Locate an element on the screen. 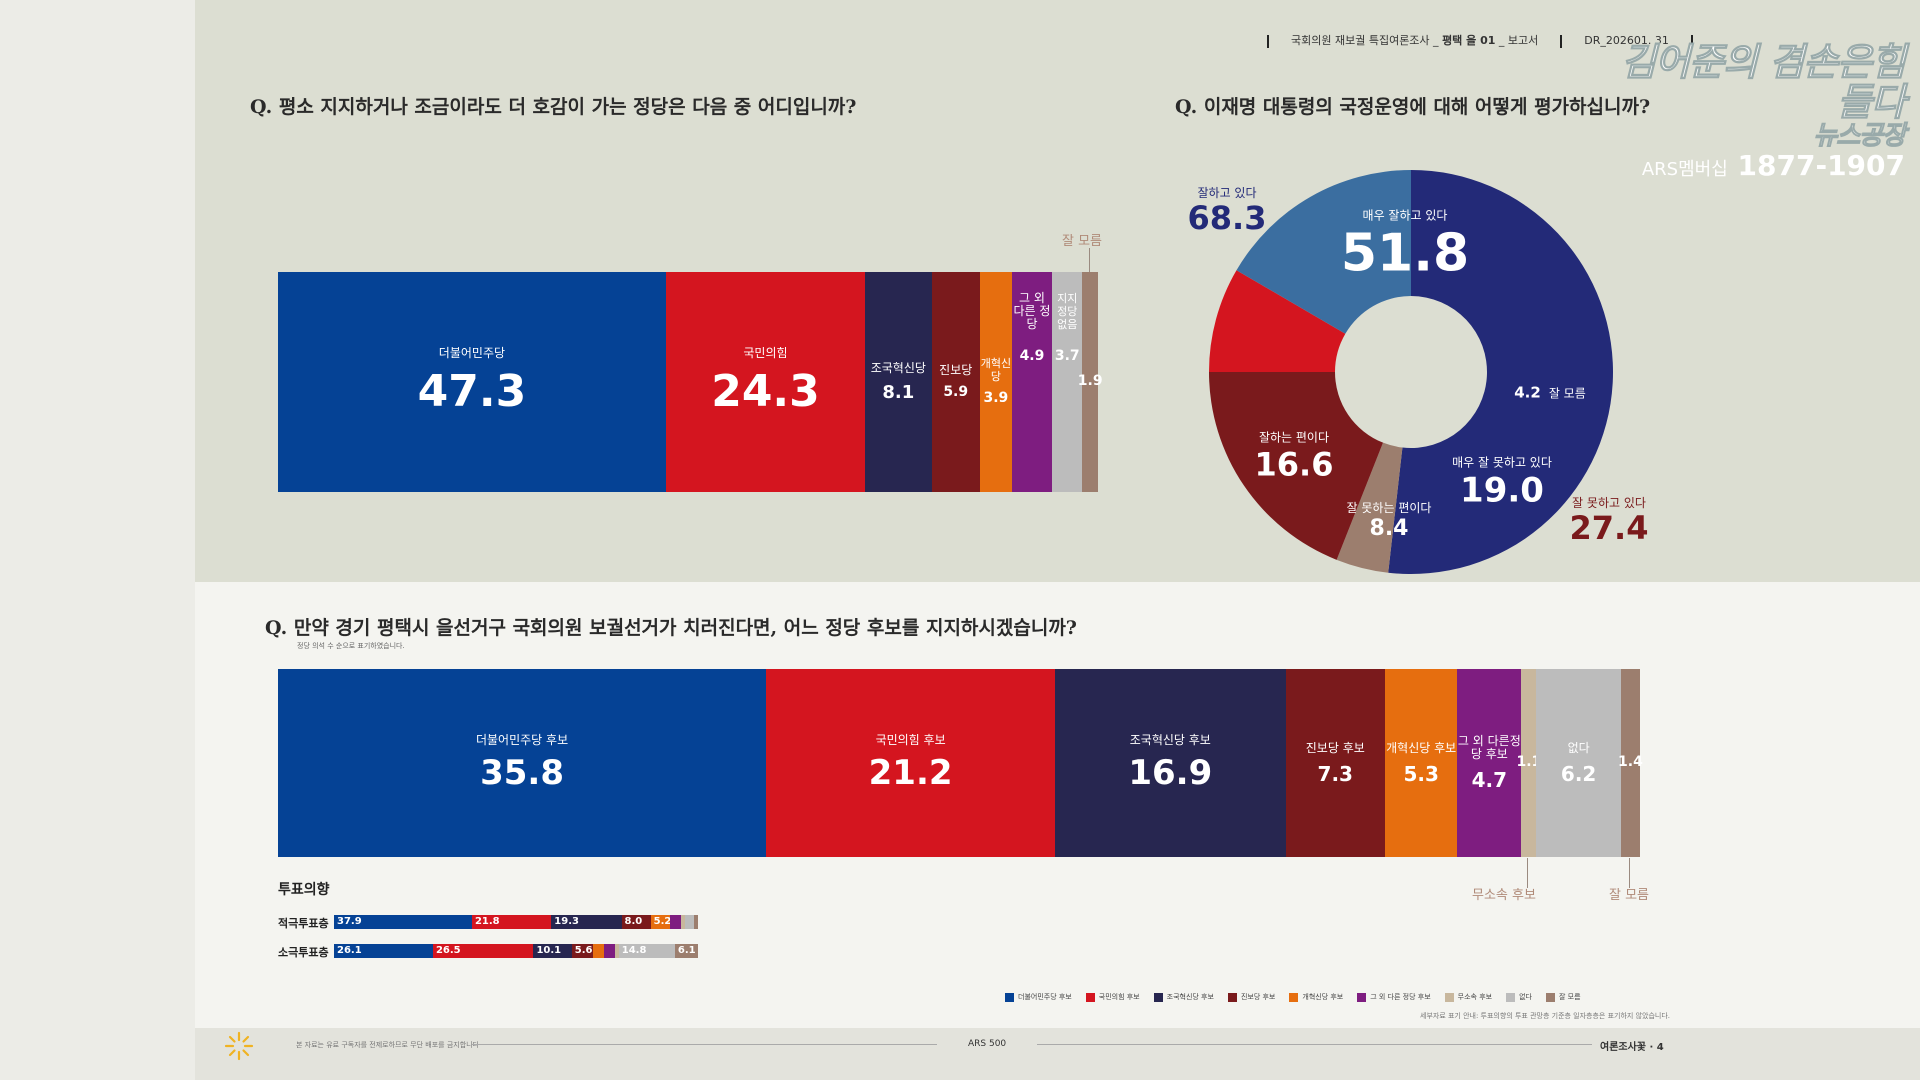 The height and width of the screenshot is (1080, 1920). logo-subtitle: 뉴스공장 is located at coordinates (1860, 136).